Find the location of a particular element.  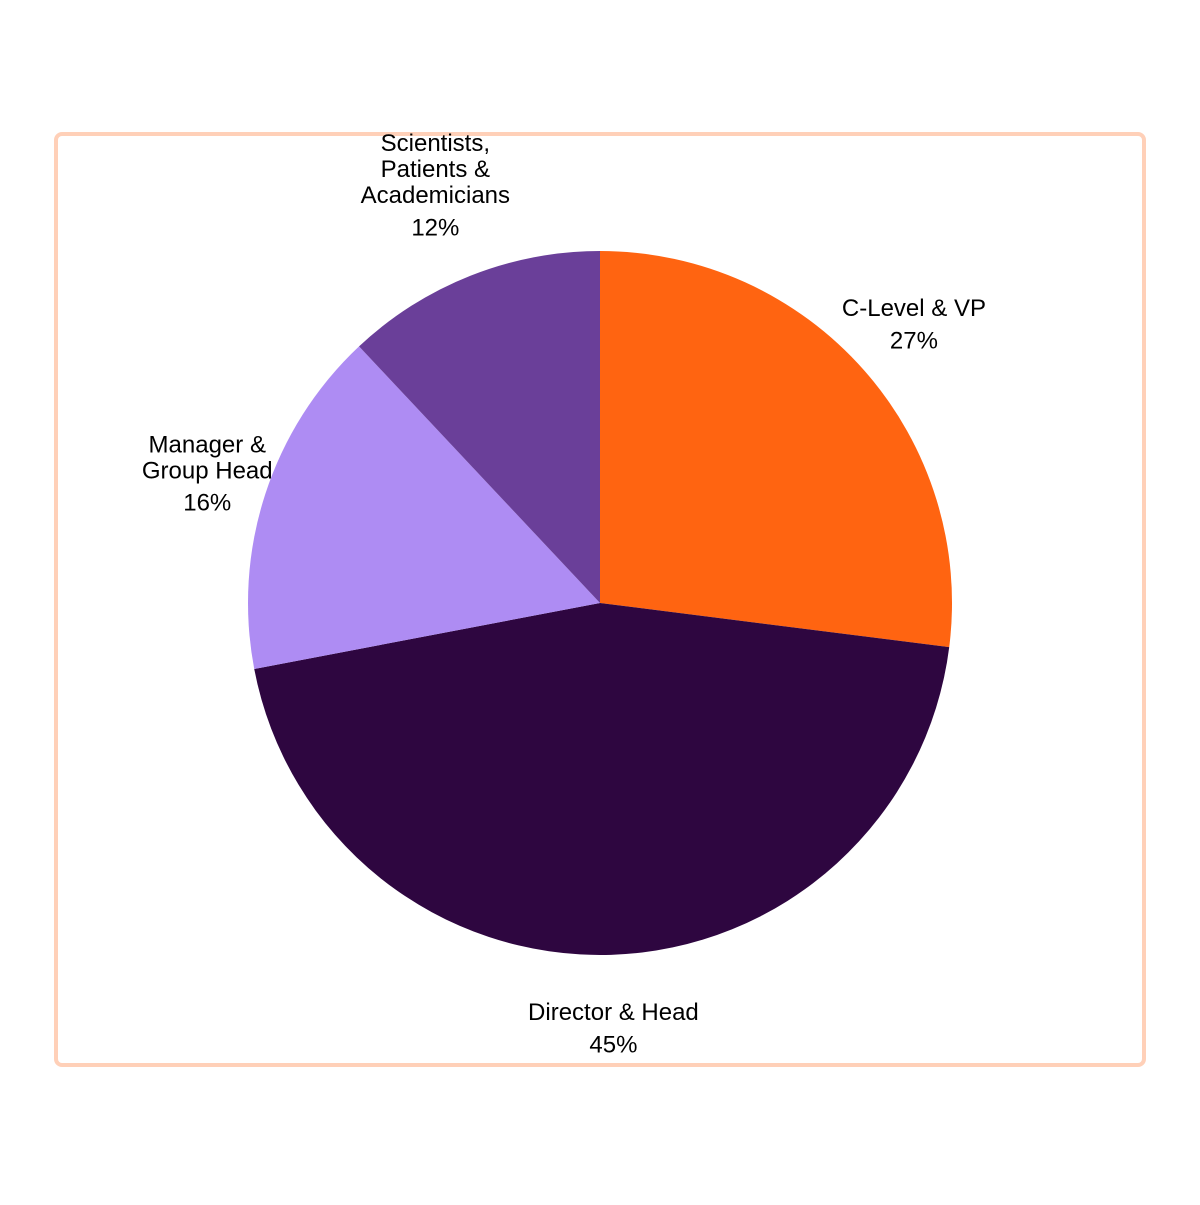

value-label: 27% is located at coordinates (914, 341).